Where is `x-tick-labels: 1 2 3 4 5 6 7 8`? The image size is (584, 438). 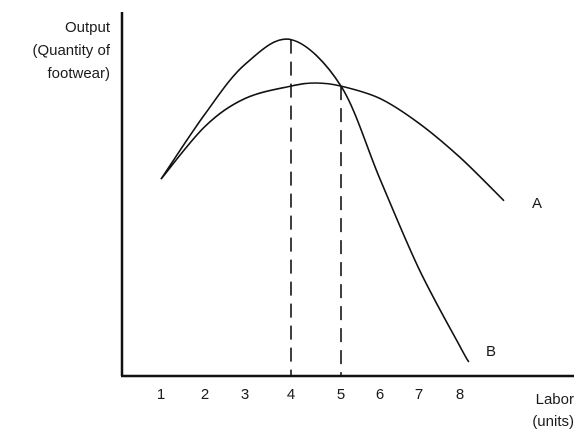
x-tick-labels: 1 2 3 4 5 6 7 8 is located at coordinates (310, 394).